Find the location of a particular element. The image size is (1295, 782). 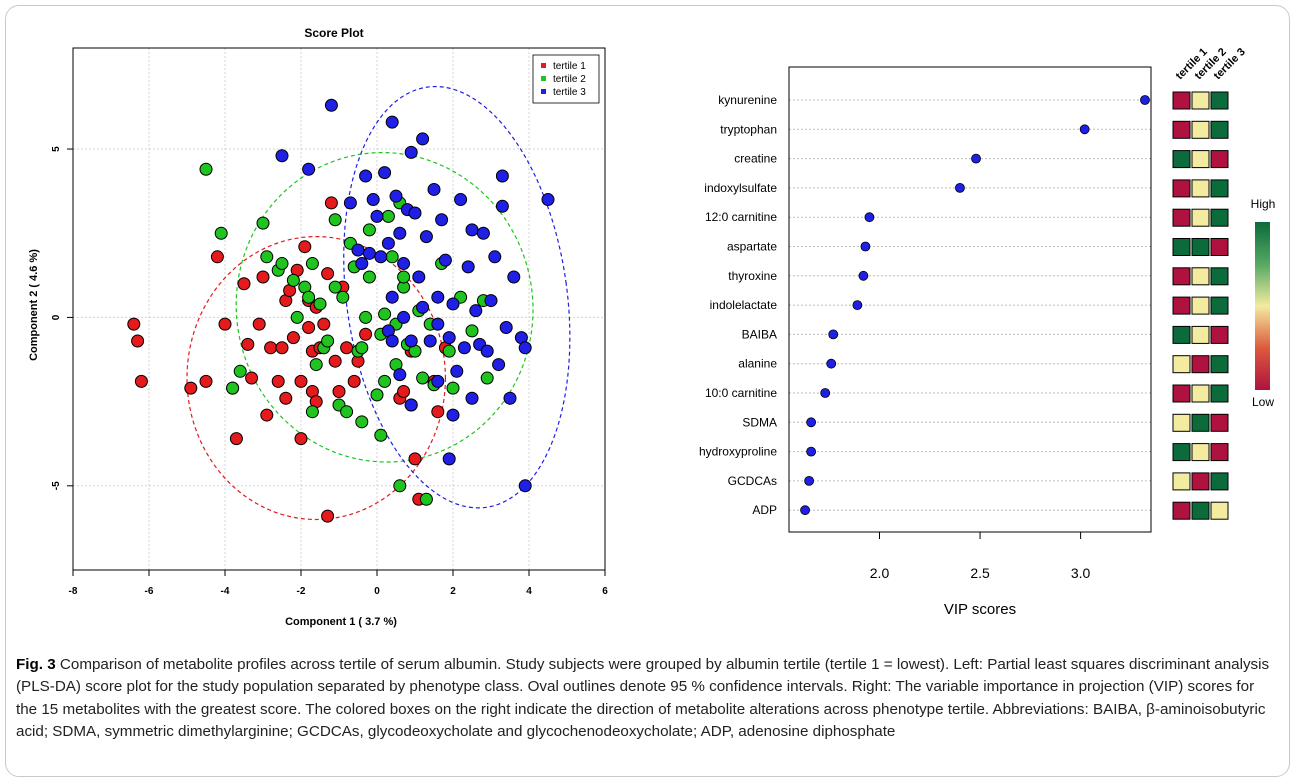

colorbar-high-label: High is located at coordinates (1263, 204).